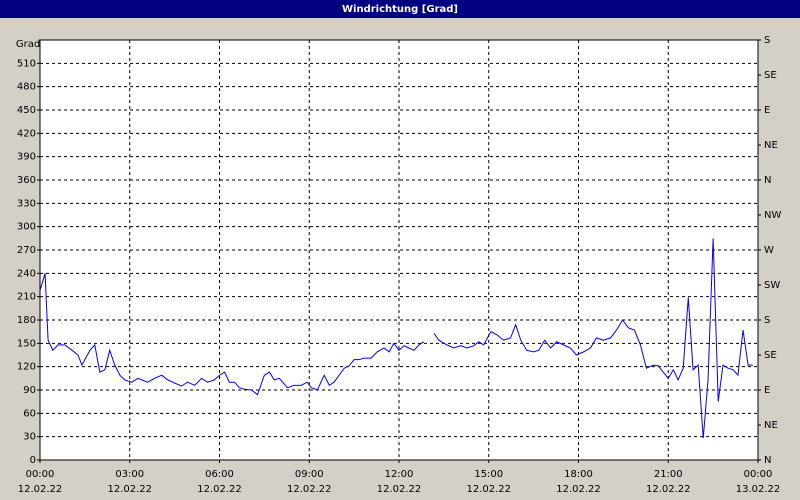  Describe the element at coordinates (26, 133) in the screenshot. I see `y-tick-label: 420` at that location.